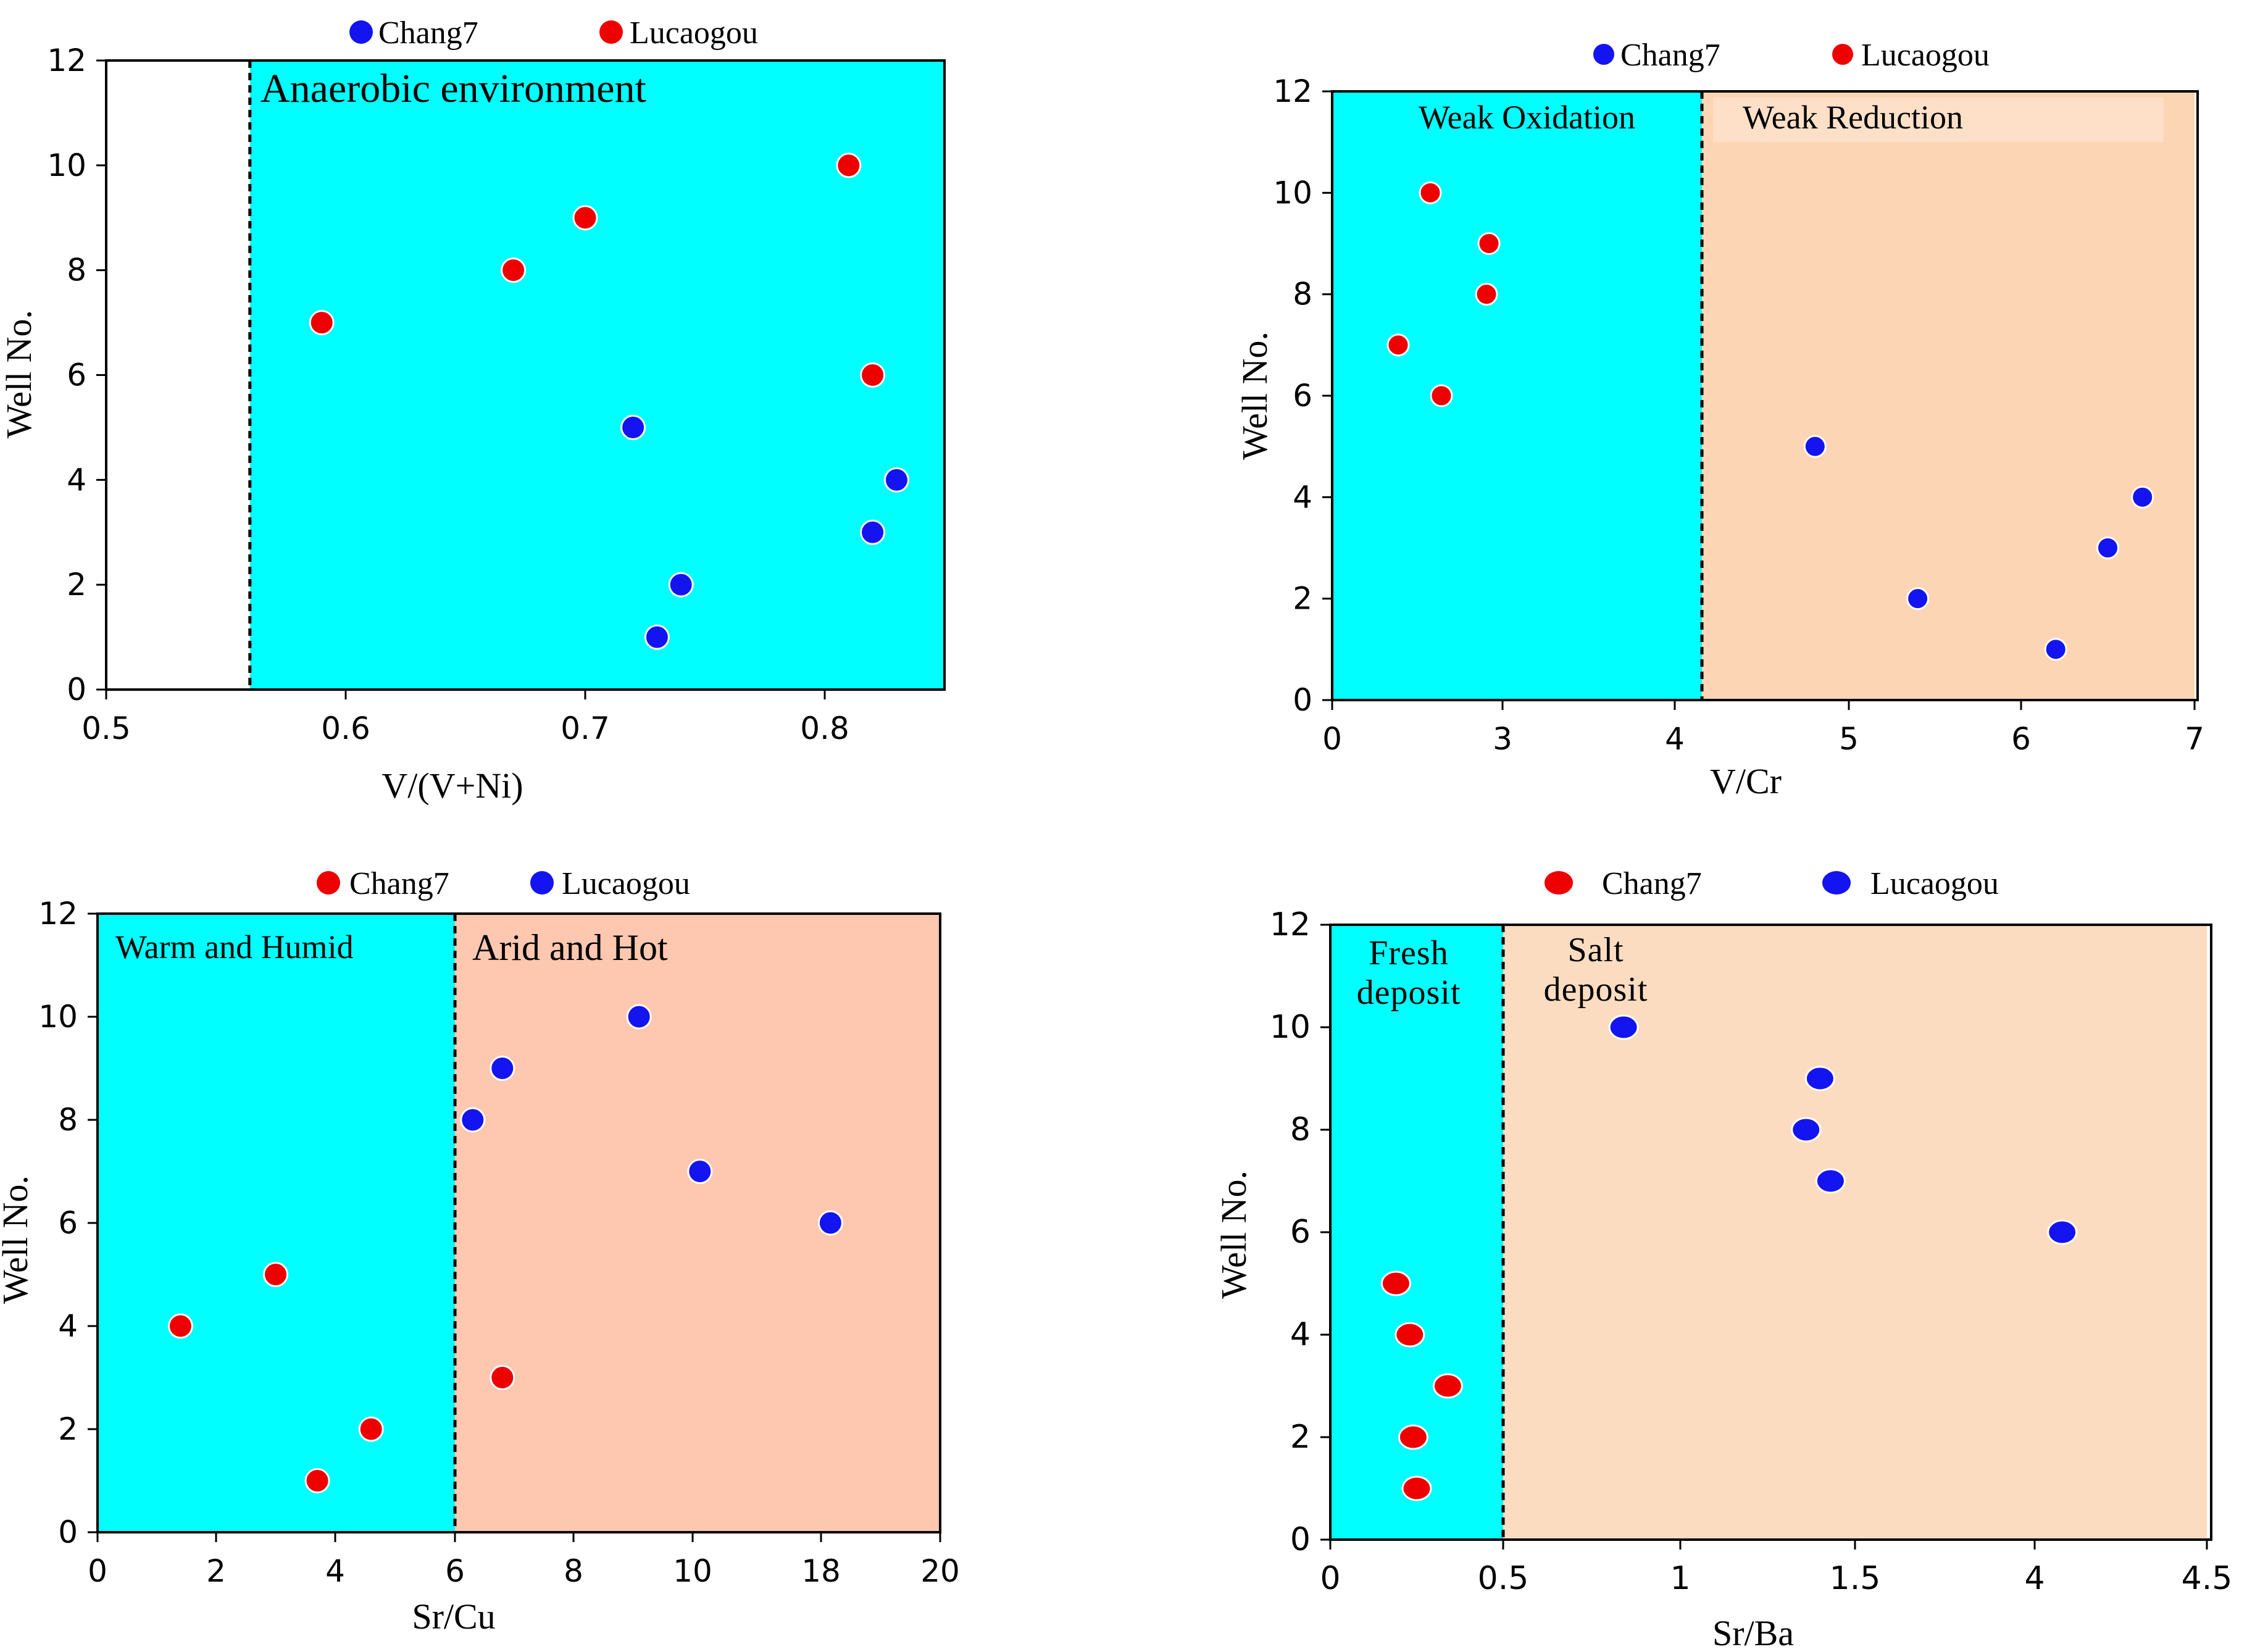  I want to click on x-tick-label: 20, so click(940, 1571).